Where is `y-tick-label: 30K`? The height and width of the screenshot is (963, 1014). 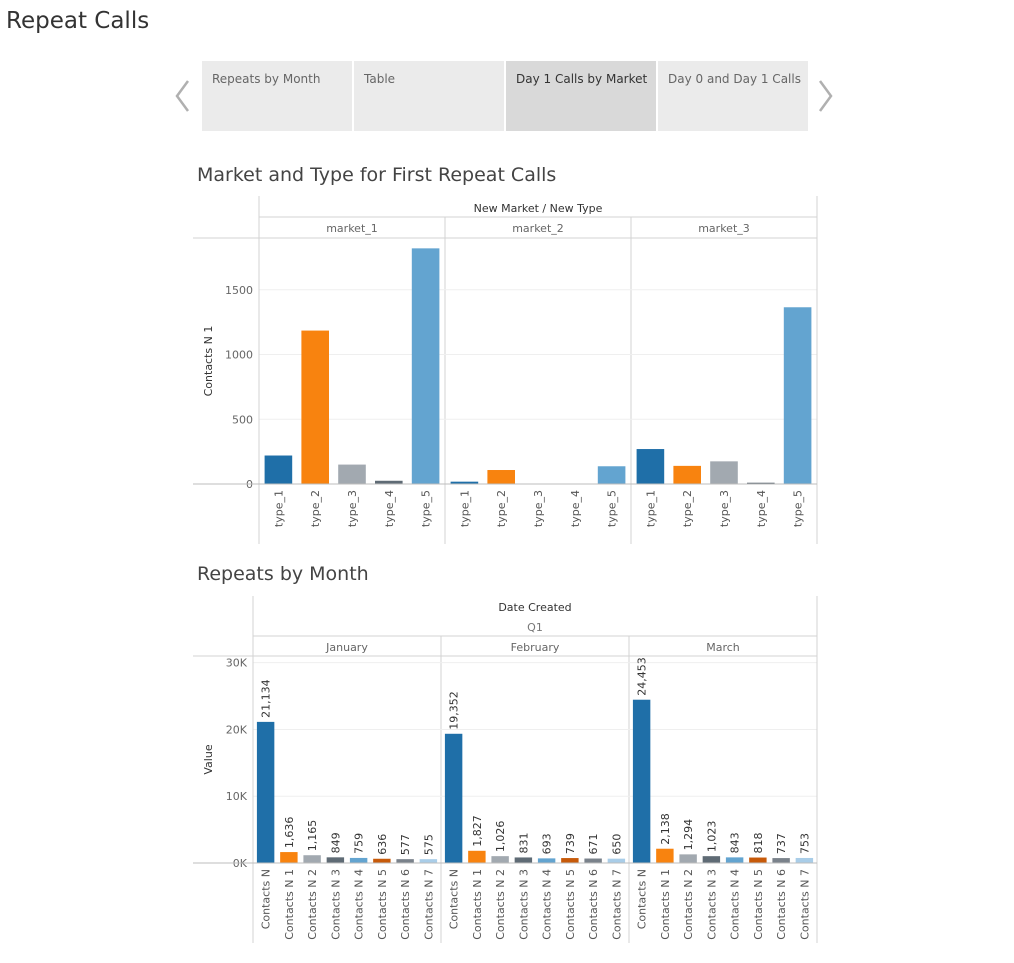
y-tick-label: 30K is located at coordinates (237, 663).